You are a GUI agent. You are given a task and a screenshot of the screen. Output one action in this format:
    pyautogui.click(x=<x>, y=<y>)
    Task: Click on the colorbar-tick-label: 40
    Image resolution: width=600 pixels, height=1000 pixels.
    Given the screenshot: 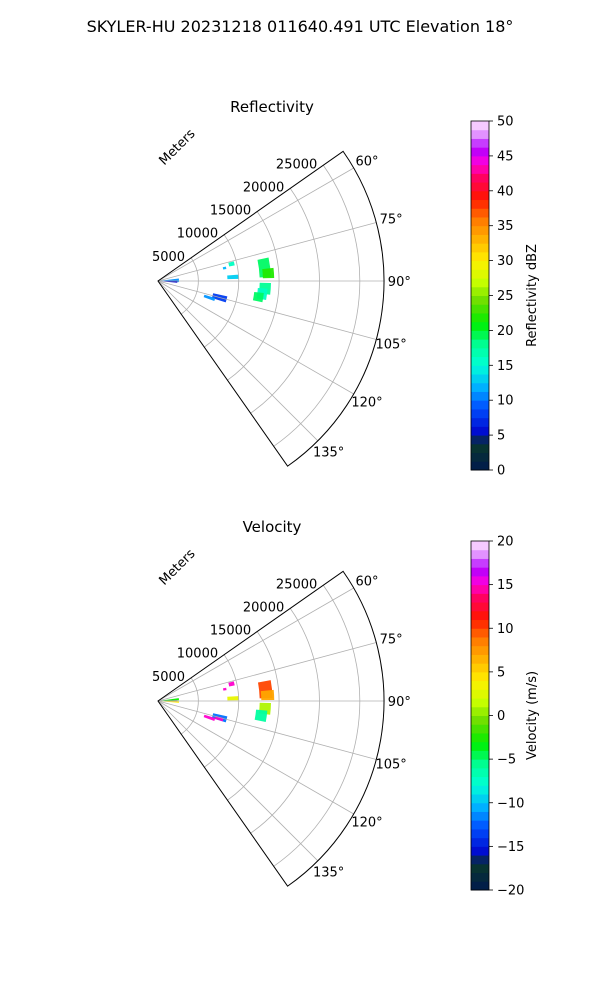 What is the action you would take?
    pyautogui.click(x=505, y=191)
    